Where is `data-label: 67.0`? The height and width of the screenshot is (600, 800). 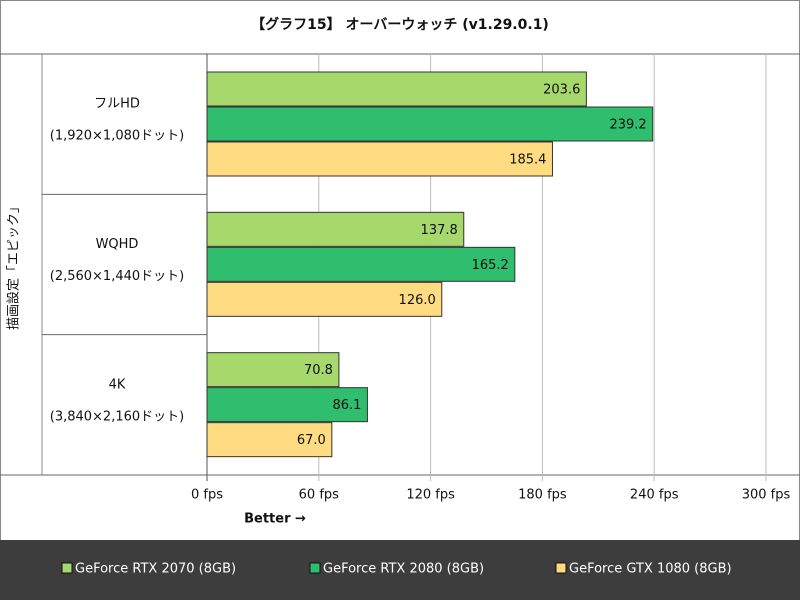
data-label: 67.0 is located at coordinates (311, 440).